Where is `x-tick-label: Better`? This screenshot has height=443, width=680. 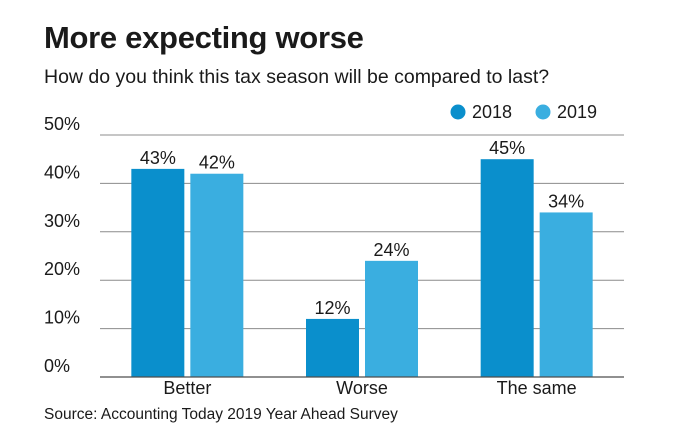
x-tick-label: Better is located at coordinates (187, 388).